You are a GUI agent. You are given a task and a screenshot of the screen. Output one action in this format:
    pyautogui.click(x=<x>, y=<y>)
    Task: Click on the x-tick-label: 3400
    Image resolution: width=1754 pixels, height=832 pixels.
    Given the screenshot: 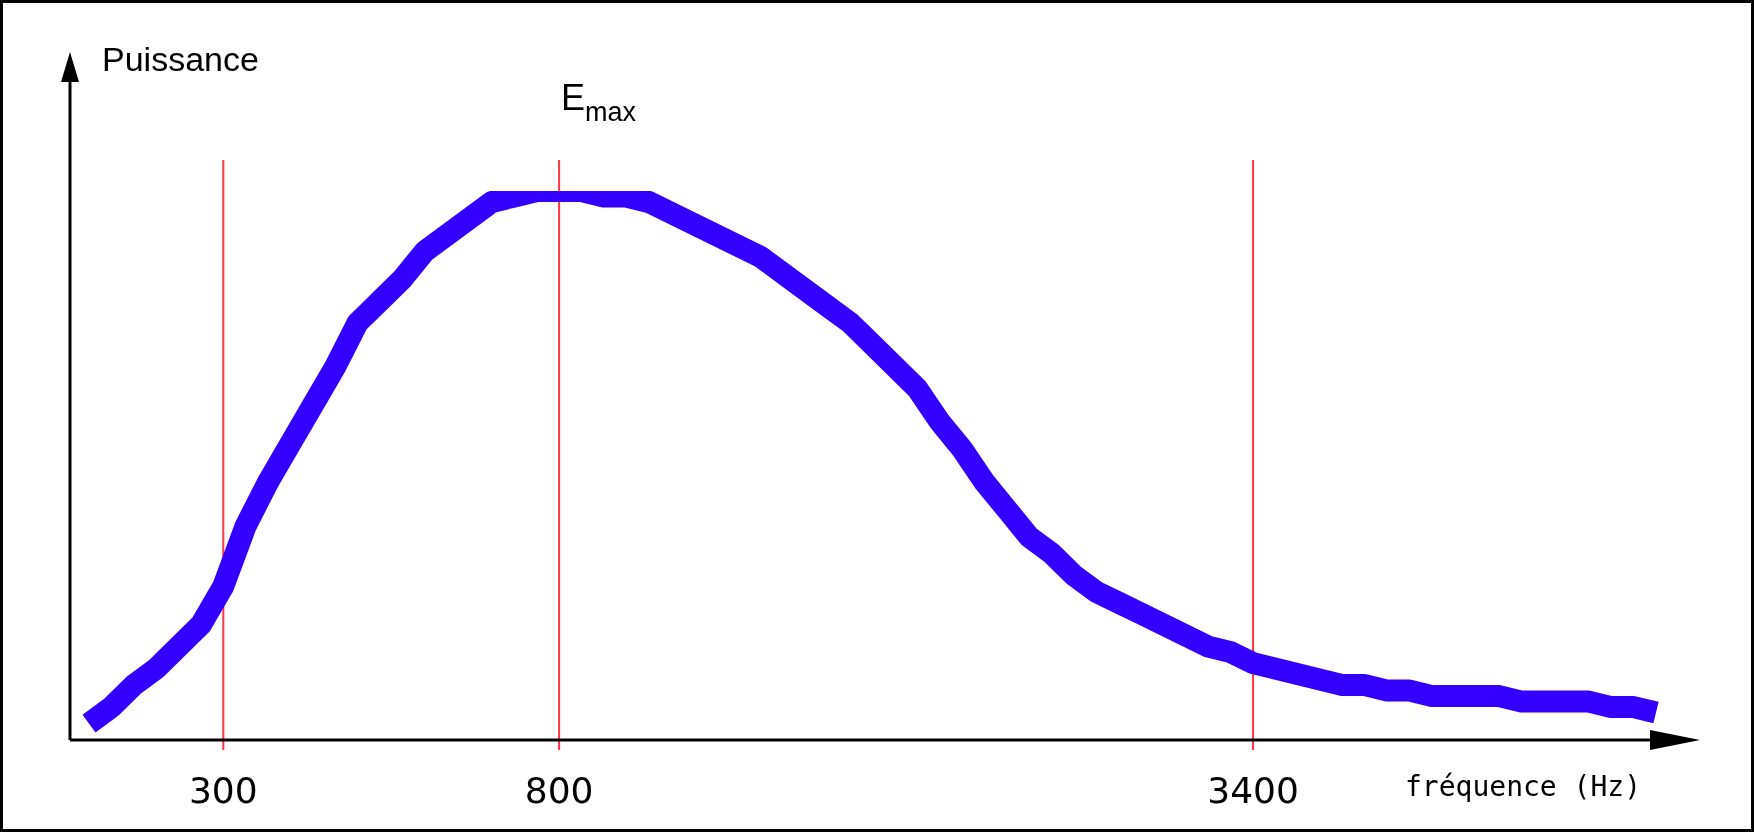 What is the action you would take?
    pyautogui.click(x=1253, y=791)
    